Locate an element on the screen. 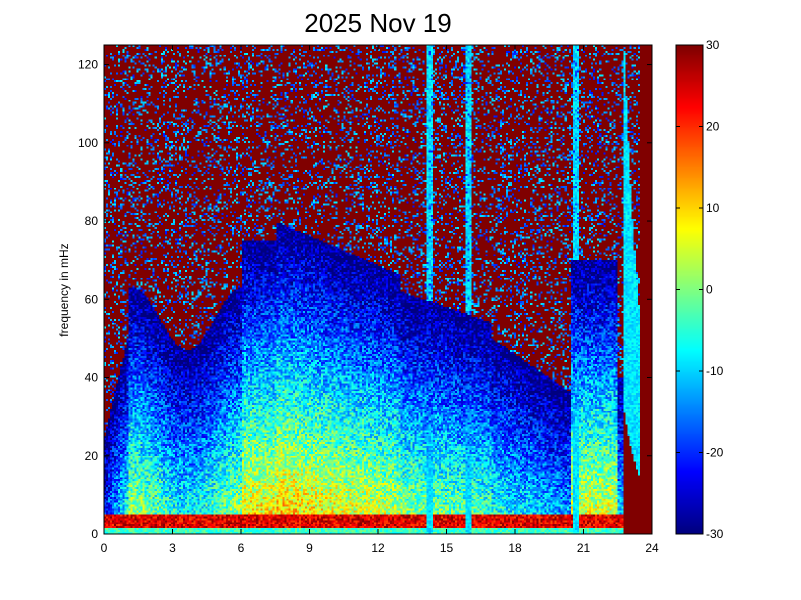 The width and height of the screenshot is (801, 600). colorbar-tick-label: 10 is located at coordinates (713, 208).